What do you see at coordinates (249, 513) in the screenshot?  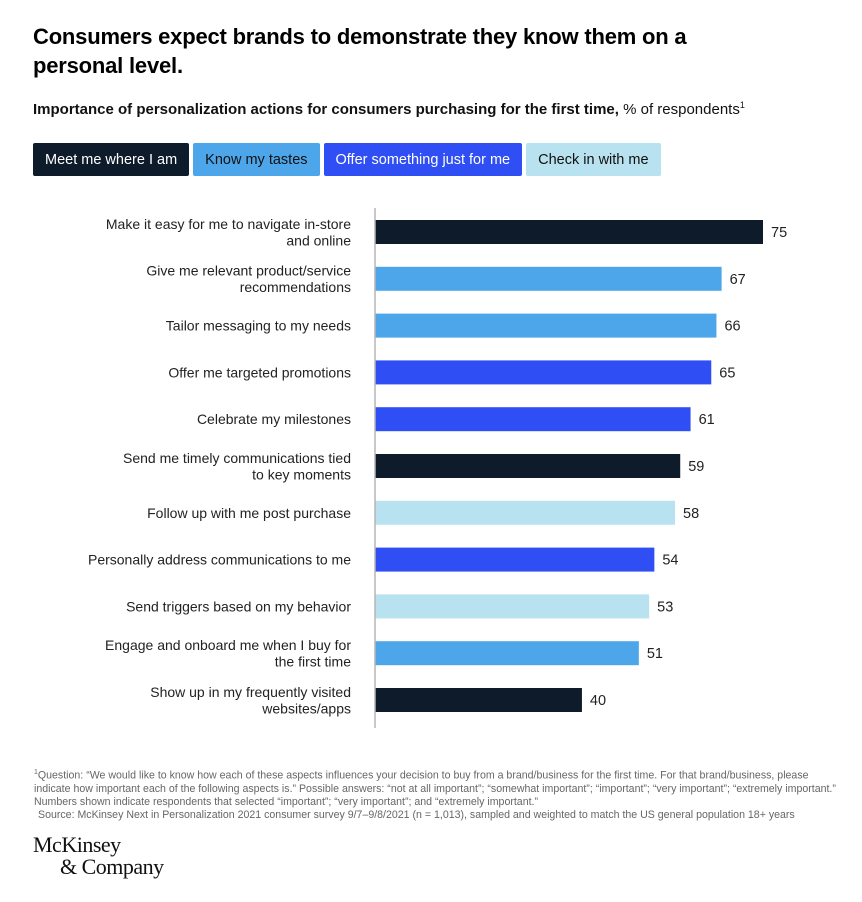 I see `category-label: Follow up with me post purchase` at bounding box center [249, 513].